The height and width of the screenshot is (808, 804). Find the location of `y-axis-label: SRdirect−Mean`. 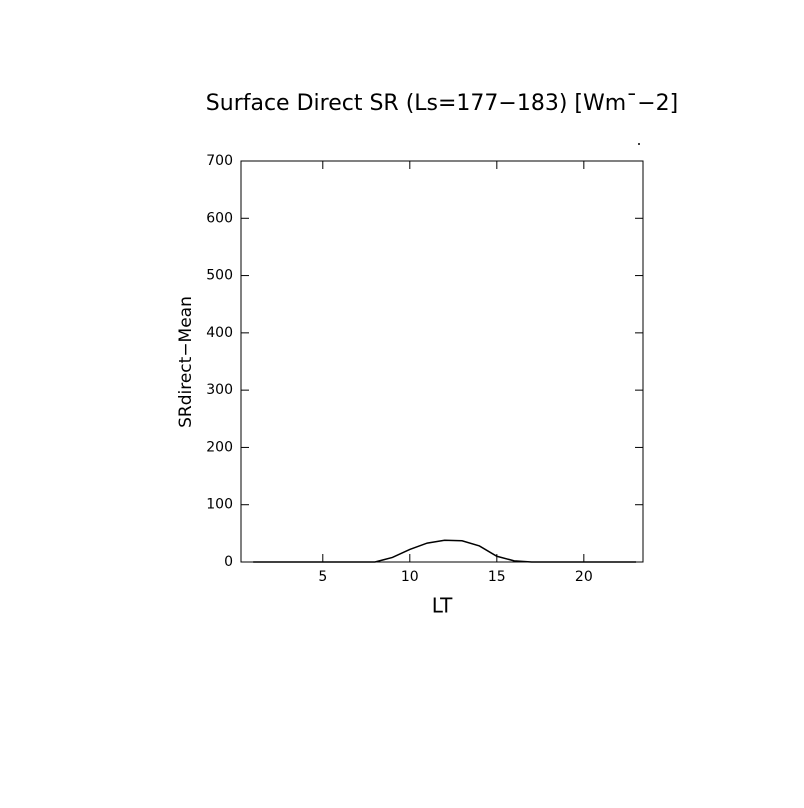

y-axis-label: SRdirect−Mean is located at coordinates (186, 362).